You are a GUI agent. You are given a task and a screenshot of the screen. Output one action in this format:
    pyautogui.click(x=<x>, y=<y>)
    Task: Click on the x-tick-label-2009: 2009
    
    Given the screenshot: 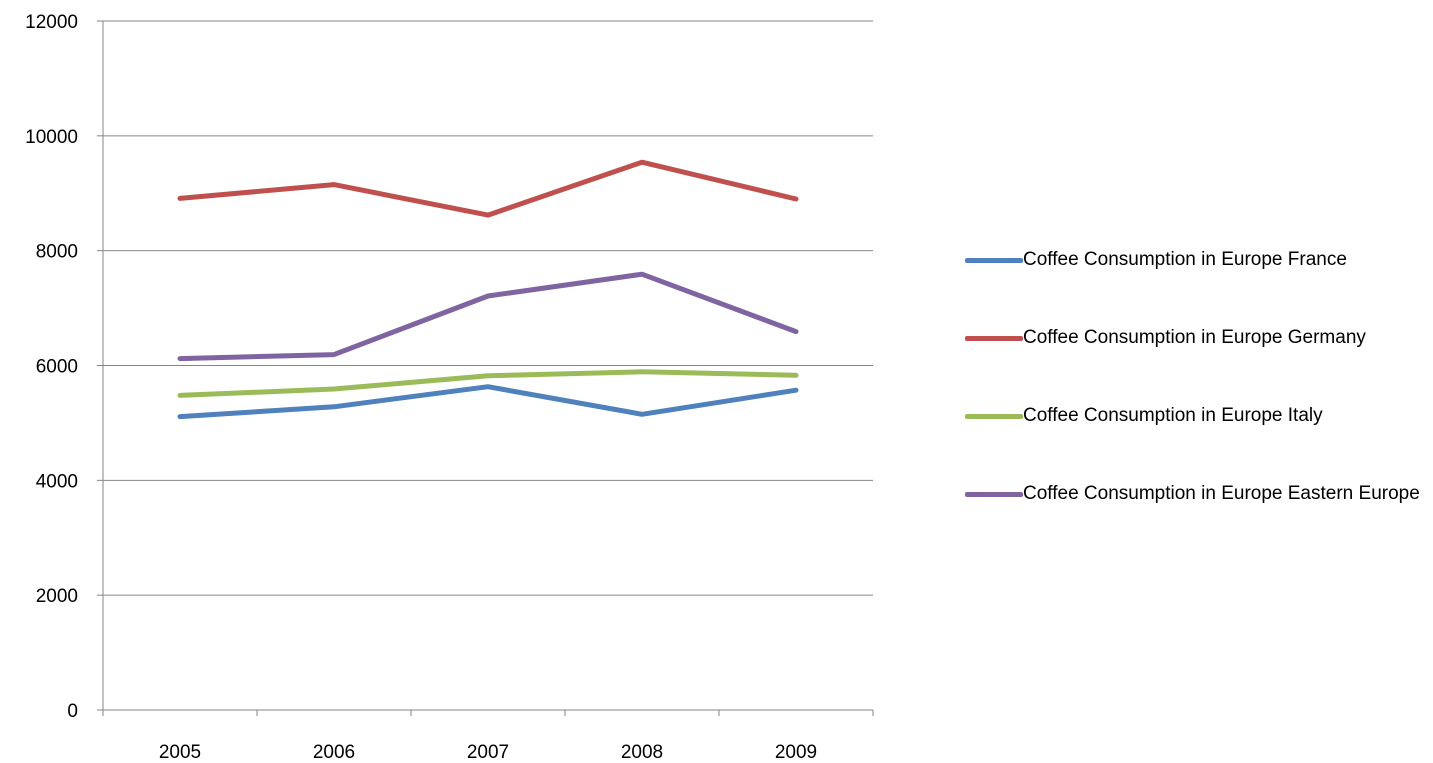 What is the action you would take?
    pyautogui.click(x=796, y=752)
    